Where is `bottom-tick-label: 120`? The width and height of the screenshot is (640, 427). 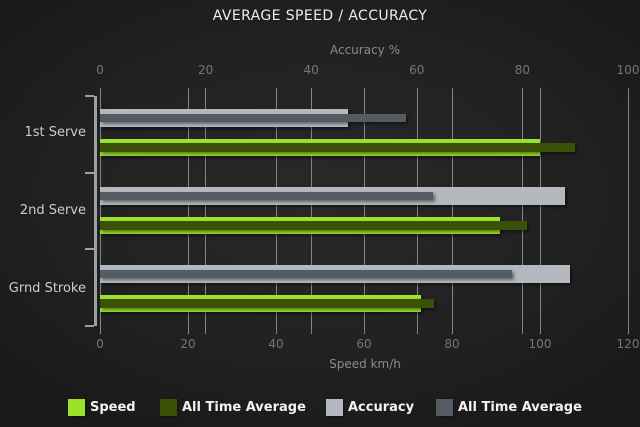
bottom-tick-label: 120 is located at coordinates (628, 344).